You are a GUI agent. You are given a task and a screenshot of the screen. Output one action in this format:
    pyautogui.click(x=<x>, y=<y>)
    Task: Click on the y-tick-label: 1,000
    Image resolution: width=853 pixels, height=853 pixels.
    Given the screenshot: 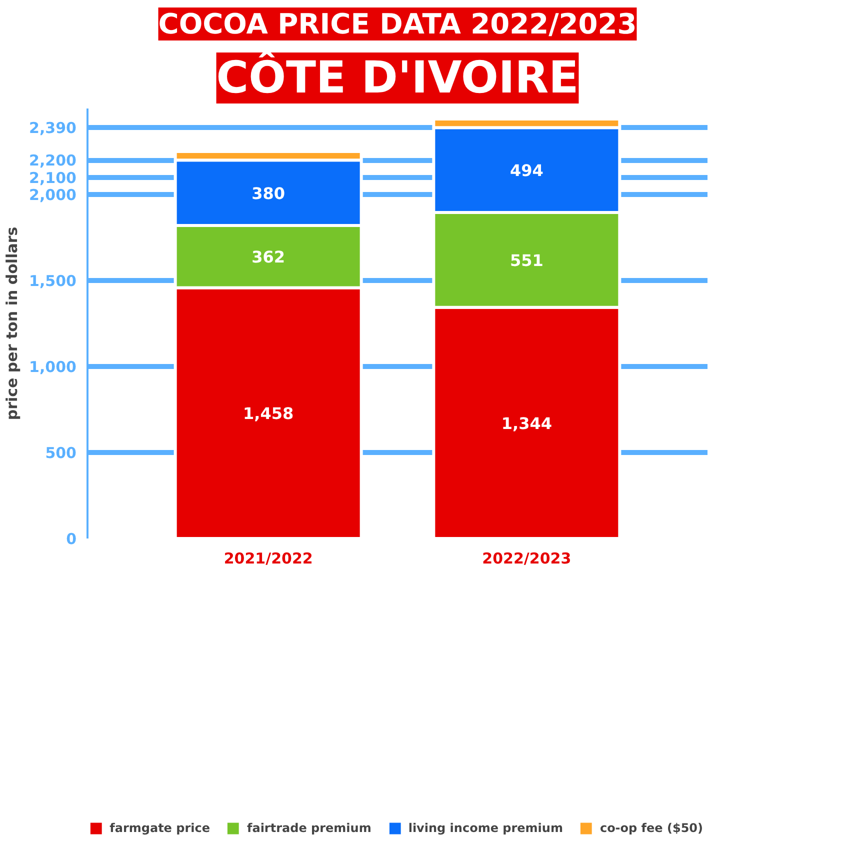 What is the action you would take?
    pyautogui.click(x=53, y=367)
    